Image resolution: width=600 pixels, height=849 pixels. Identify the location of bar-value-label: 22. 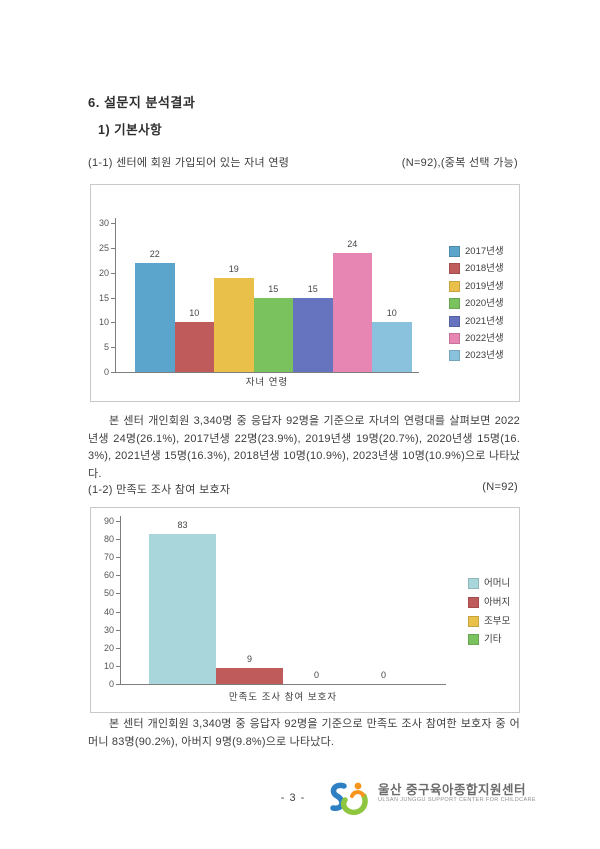
(154, 253).